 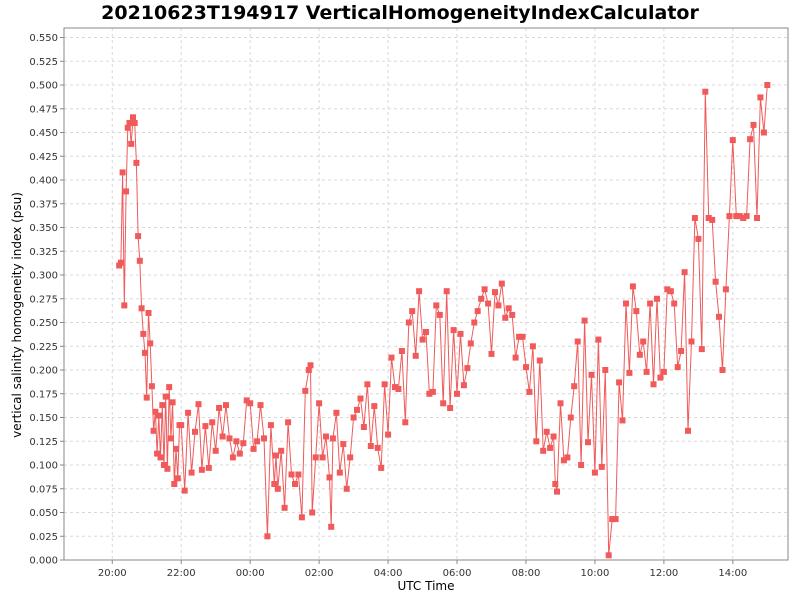 What do you see at coordinates (457, 573) in the screenshot?
I see `x-tick-label: 06:00` at bounding box center [457, 573].